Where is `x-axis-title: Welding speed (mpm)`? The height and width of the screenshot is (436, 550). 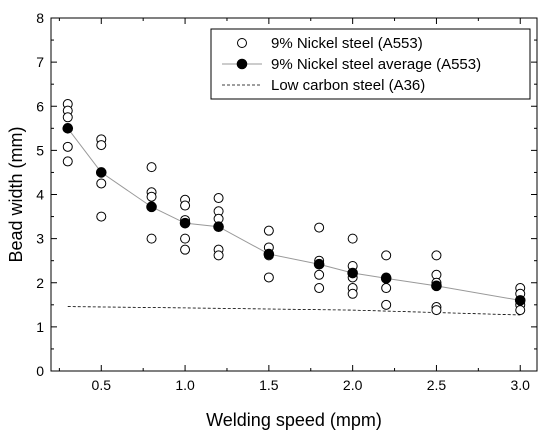 x-axis-title: Welding speed (mpm) is located at coordinates (294, 420).